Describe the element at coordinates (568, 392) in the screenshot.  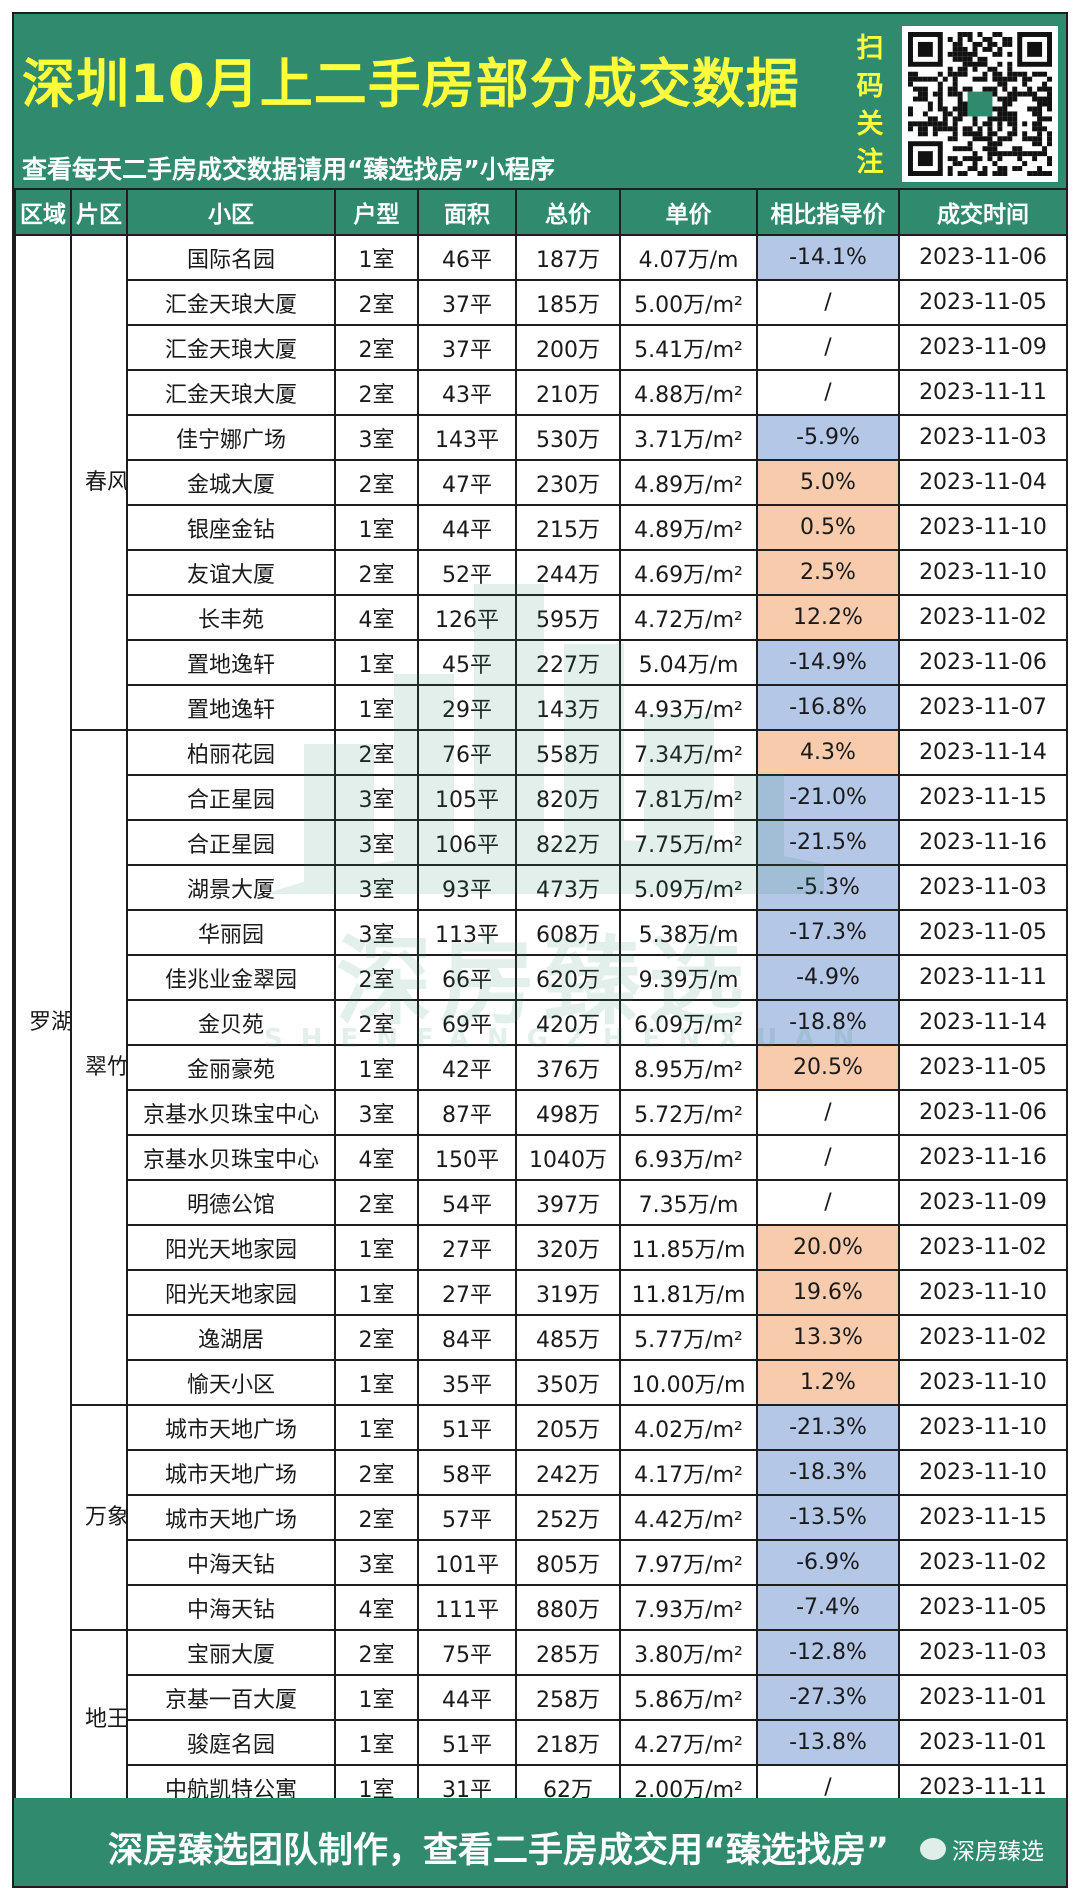
I see `total-price-cell: 210万` at that location.